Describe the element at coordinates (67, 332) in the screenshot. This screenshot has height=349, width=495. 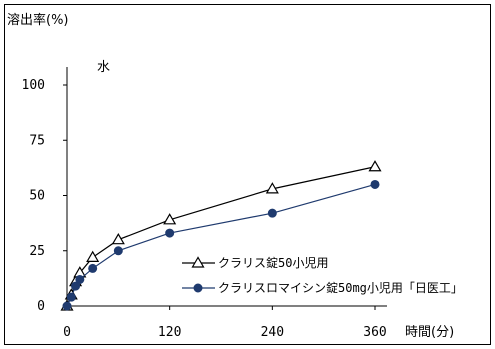
I see `x-tick-label: 0` at that location.